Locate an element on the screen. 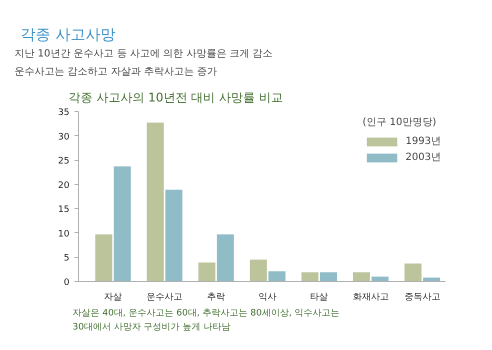 This screenshot has height=350, width=492. x-tick-label: 운수사고 is located at coordinates (164, 297).